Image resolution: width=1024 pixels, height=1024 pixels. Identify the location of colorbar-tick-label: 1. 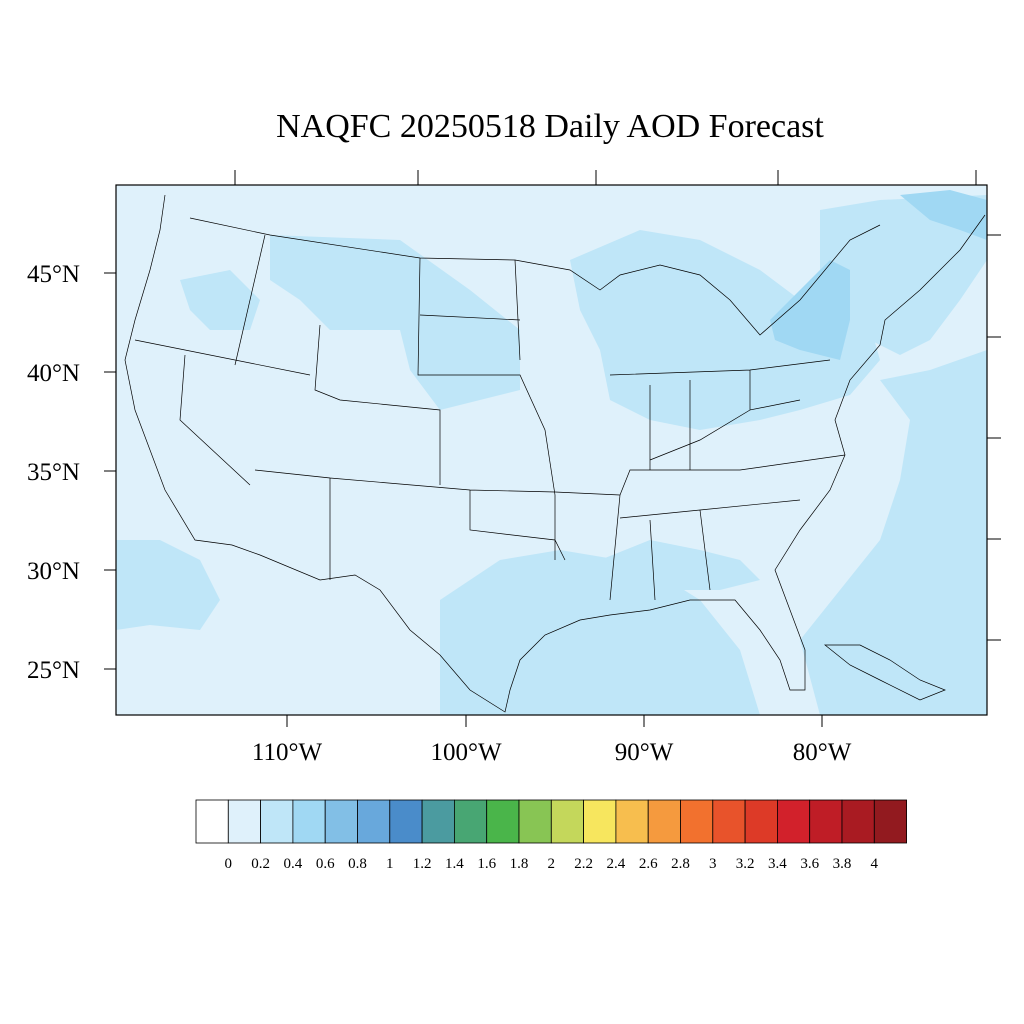
(390, 864).